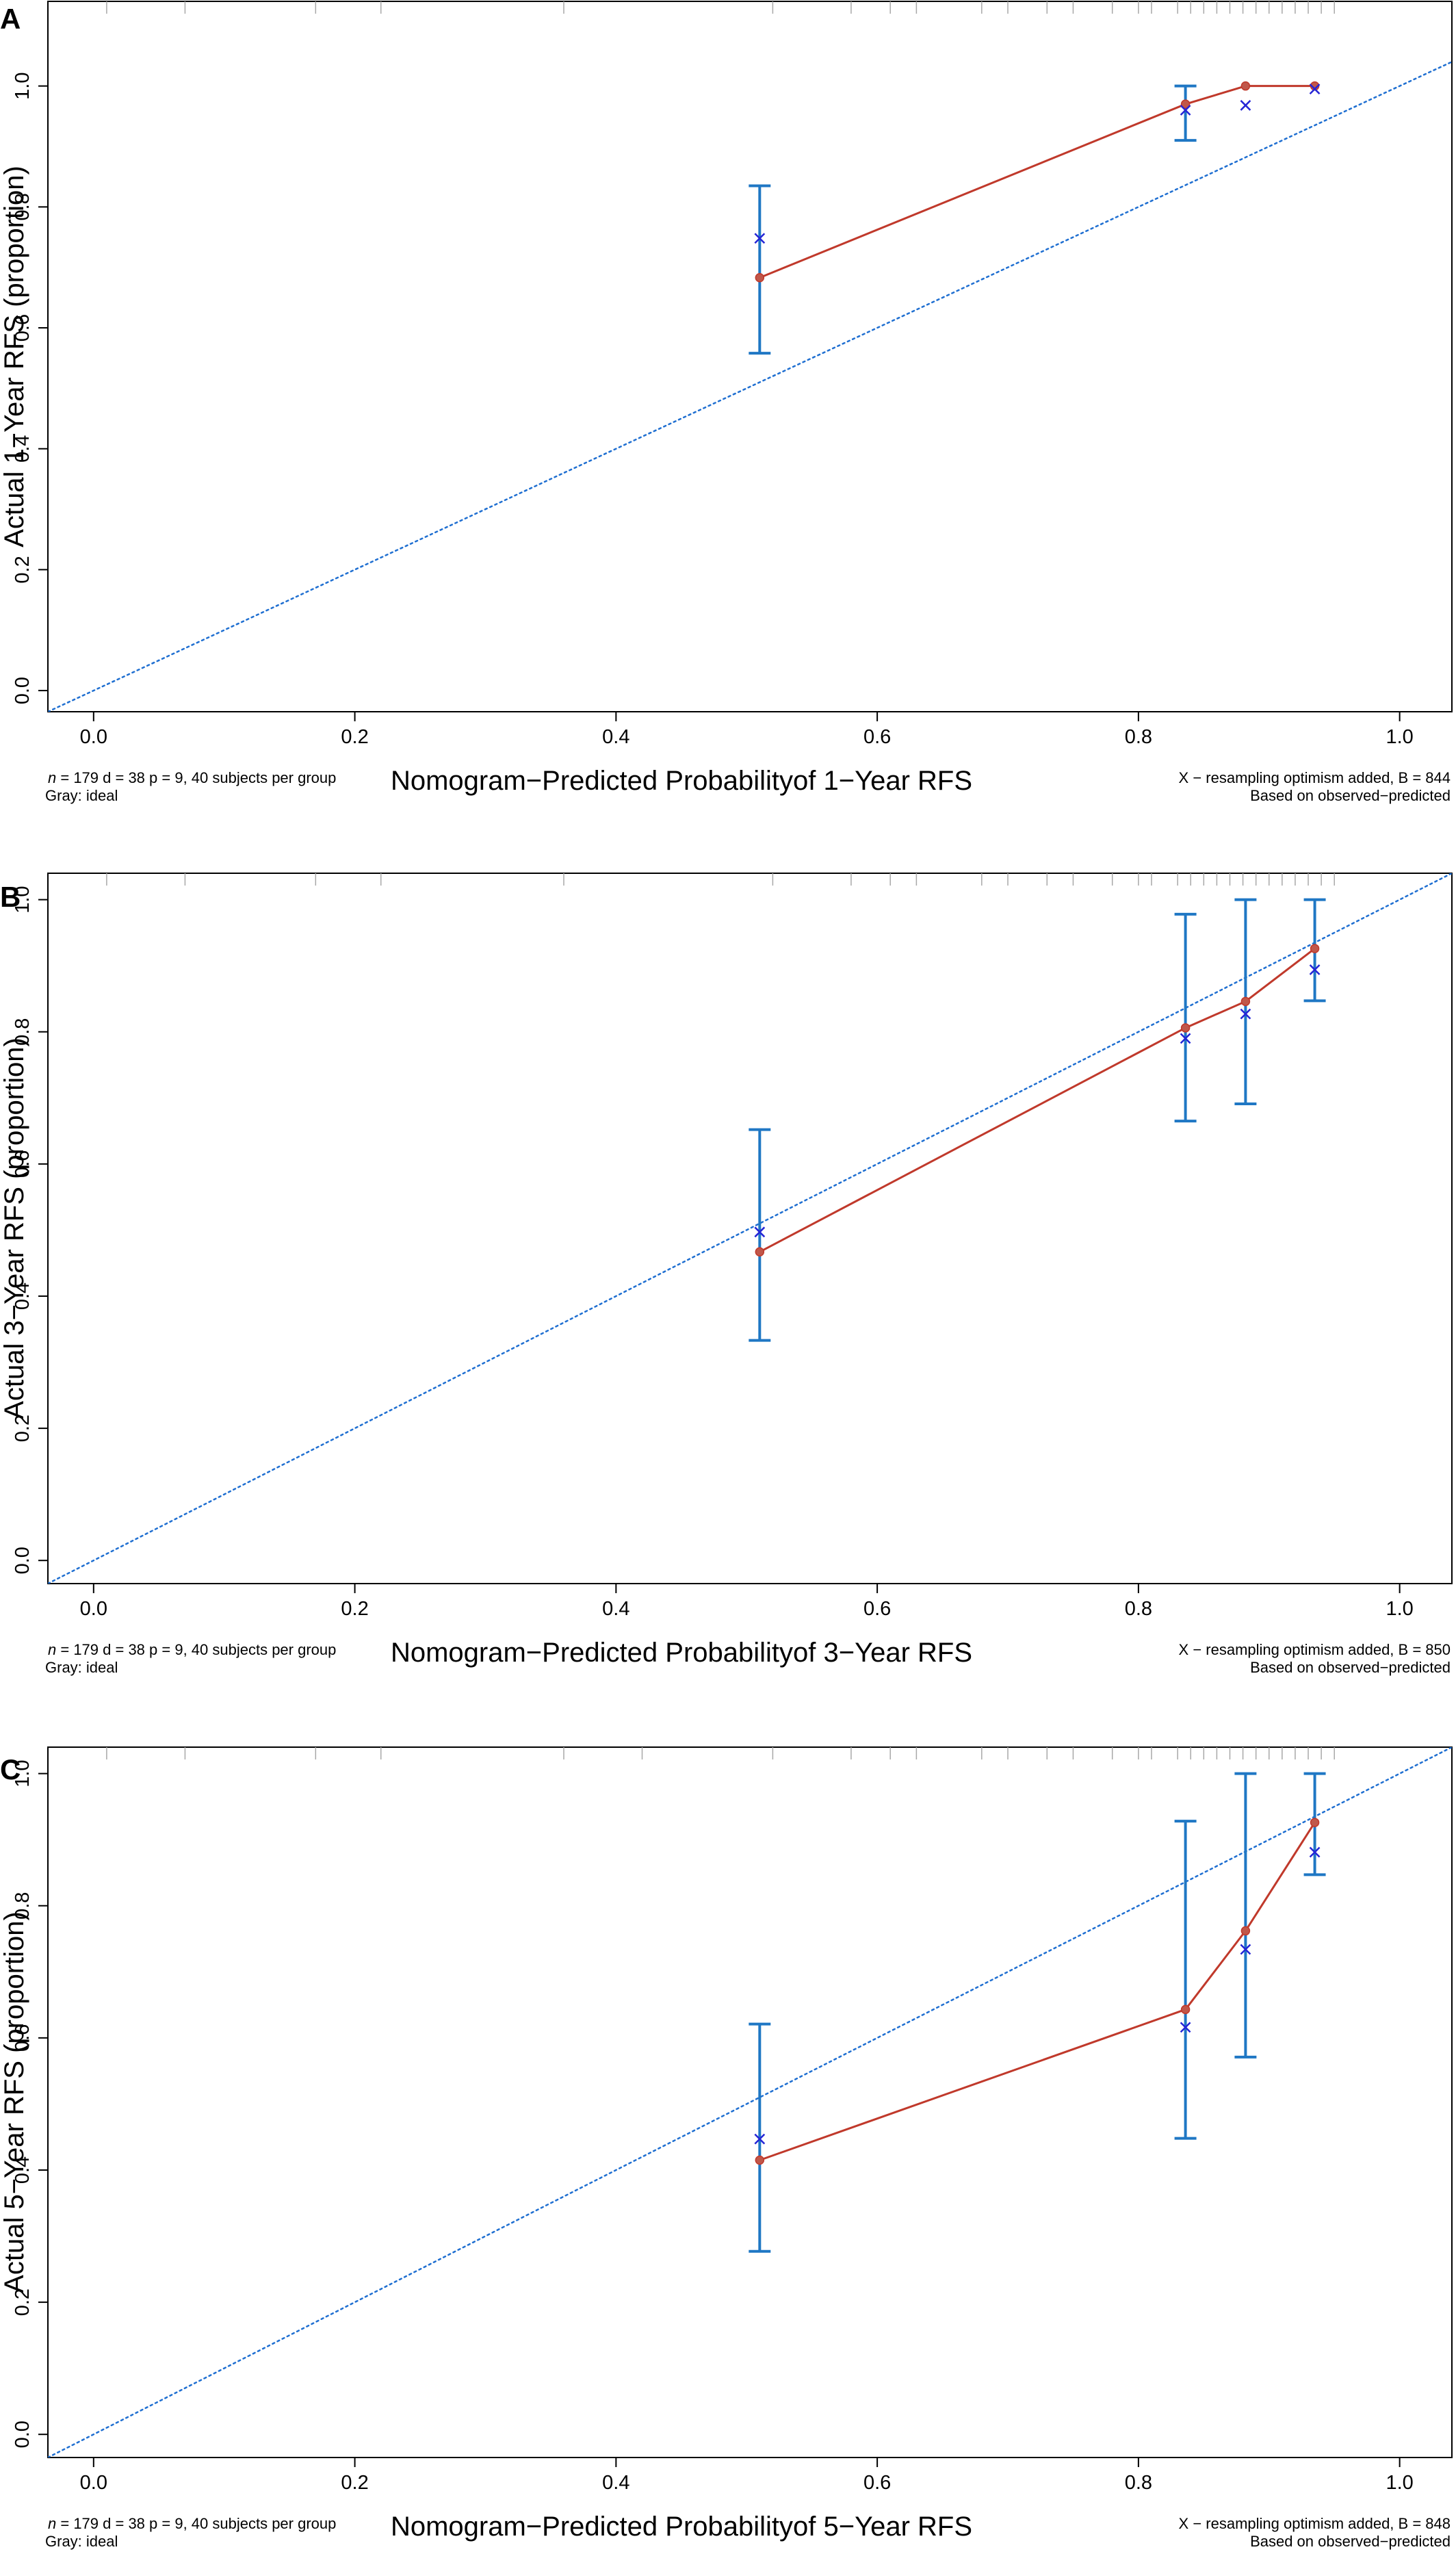  Describe the element at coordinates (14, 1228) in the screenshot. I see `y-axis-title: Actual 3−Year RFS (proportion)` at that location.